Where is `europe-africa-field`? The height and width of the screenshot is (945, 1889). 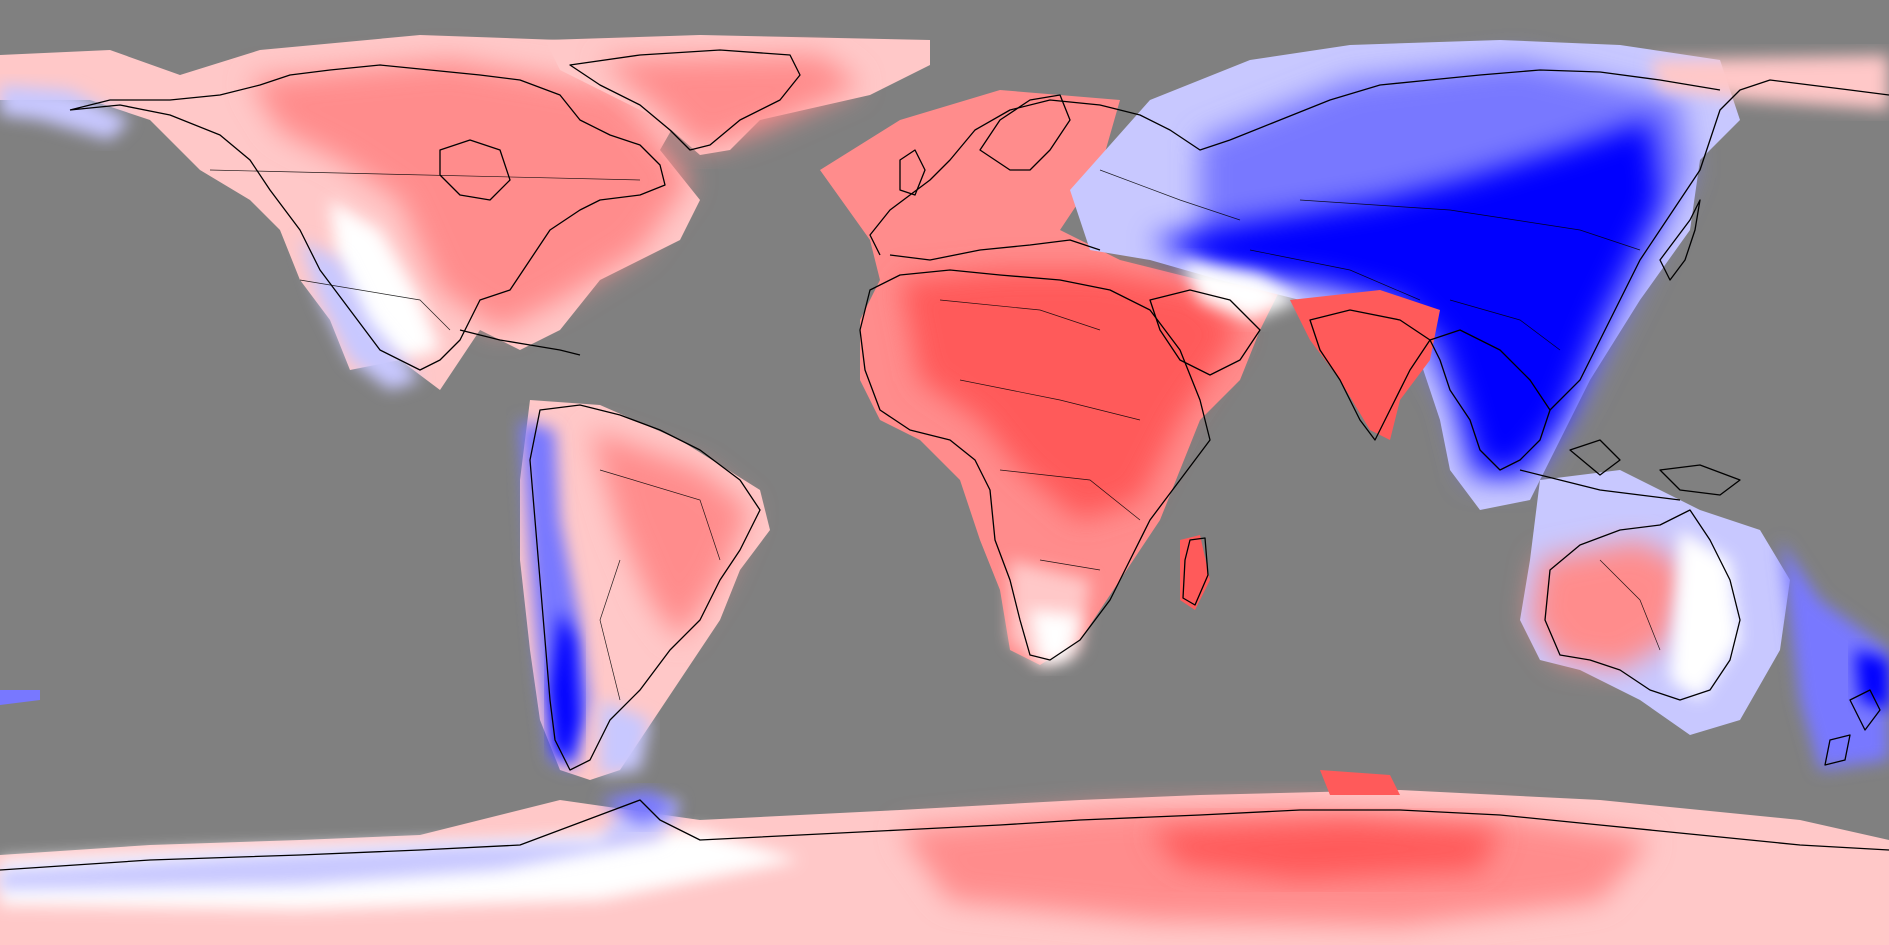 europe-africa-field is located at coordinates (1050, 377).